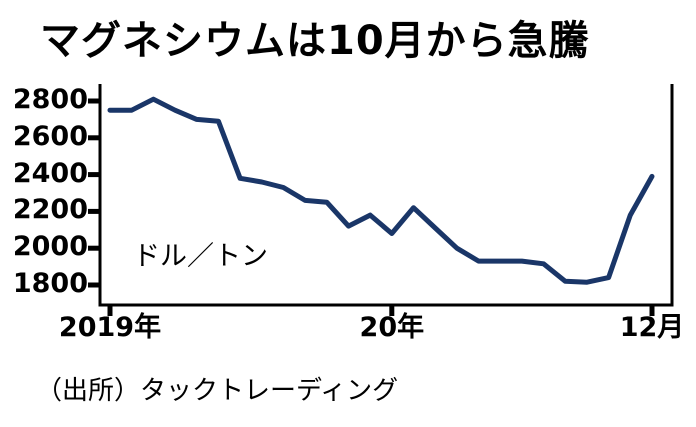 Image resolution: width=696 pixels, height=427 pixels. I want to click on source-note: （出所）タックトレーディング, so click(217, 391).